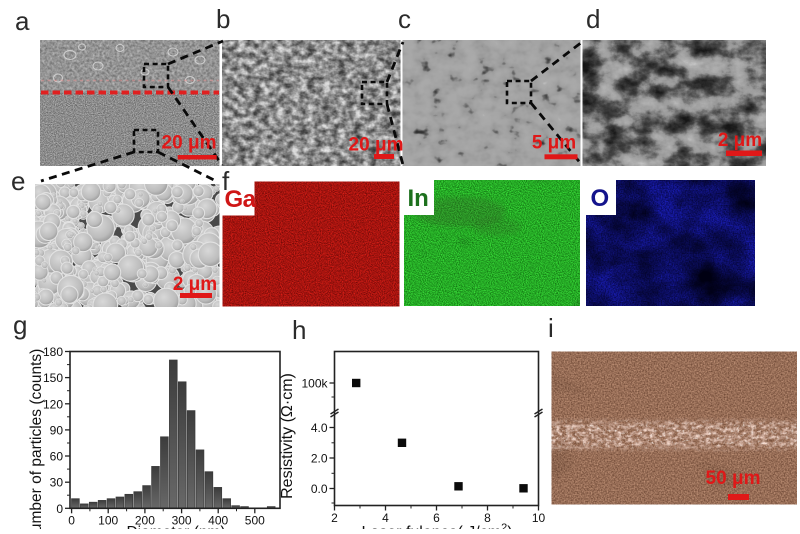 The width and height of the screenshot is (800, 534). What do you see at coordinates (255, 521) in the screenshot?
I see `svg-text: 500` at bounding box center [255, 521].